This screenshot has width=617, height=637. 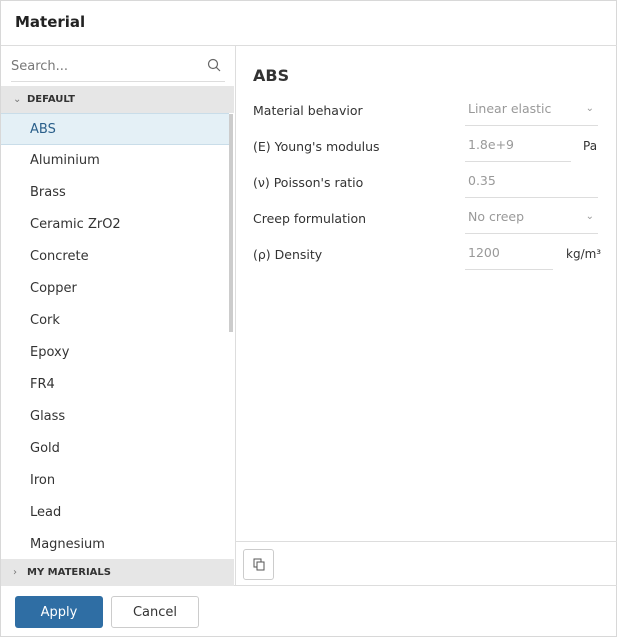 What do you see at coordinates (42, 384) in the screenshot?
I see `material-item: FR4` at bounding box center [42, 384].